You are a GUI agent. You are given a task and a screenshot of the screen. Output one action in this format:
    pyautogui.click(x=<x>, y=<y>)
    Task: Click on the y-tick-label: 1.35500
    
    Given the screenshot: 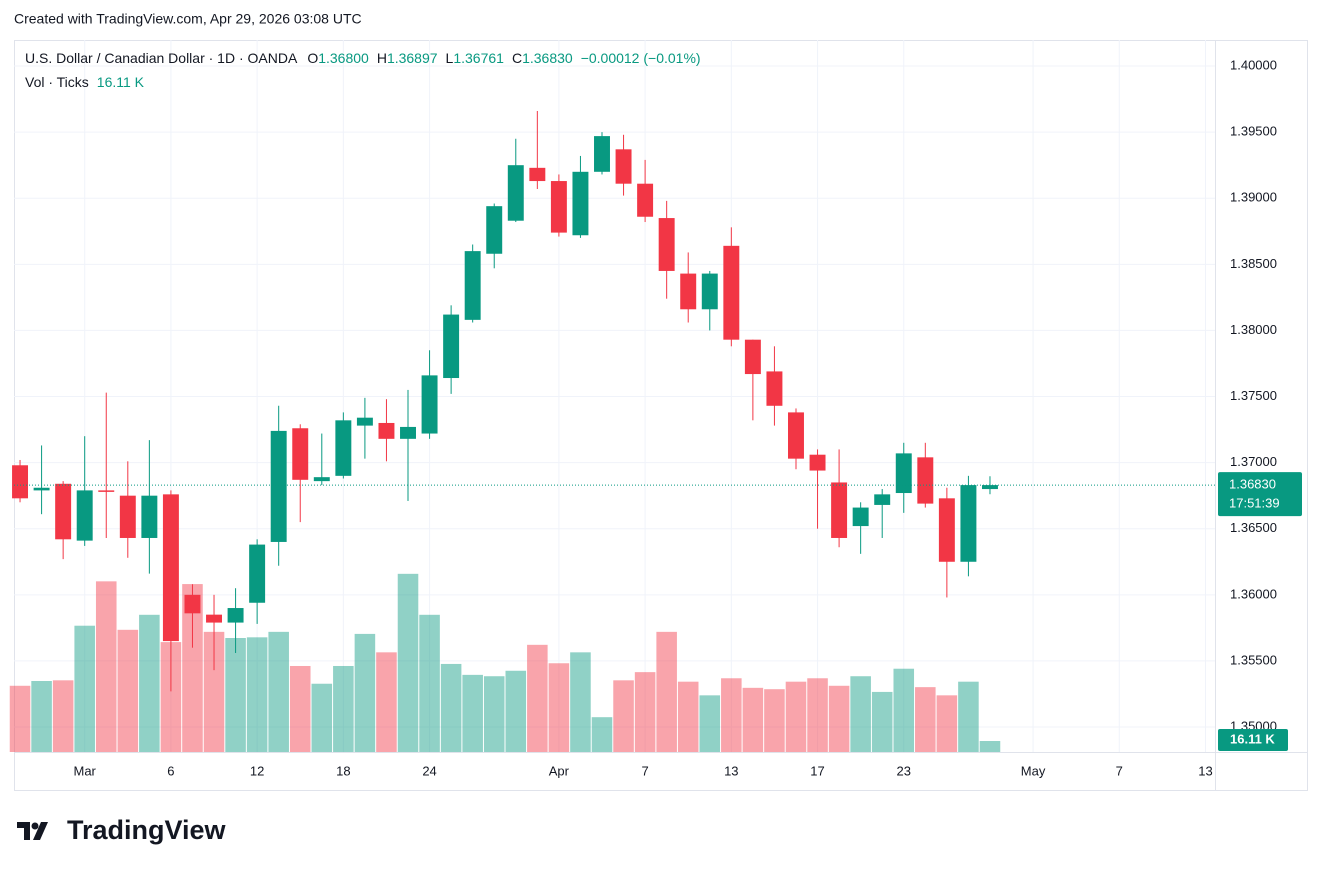 What is the action you would take?
    pyautogui.click(x=1253, y=659)
    